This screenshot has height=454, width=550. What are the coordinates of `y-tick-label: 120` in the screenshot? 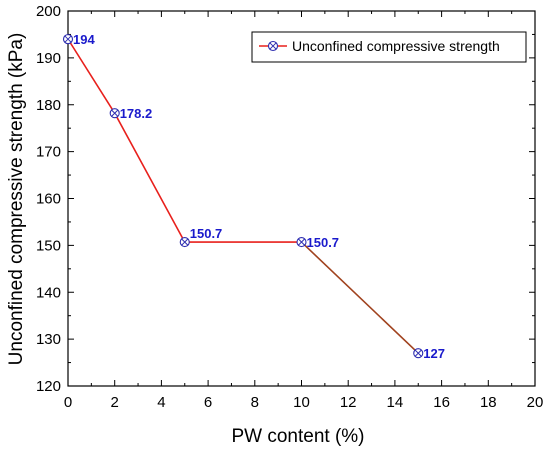 It's located at (48, 386).